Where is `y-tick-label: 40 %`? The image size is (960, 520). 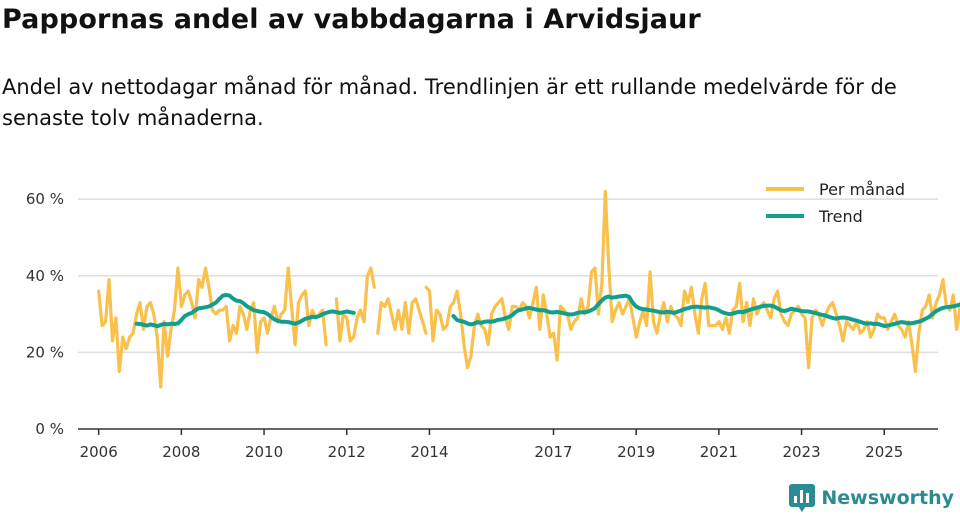
y-tick-label: 40 % is located at coordinates (45, 276).